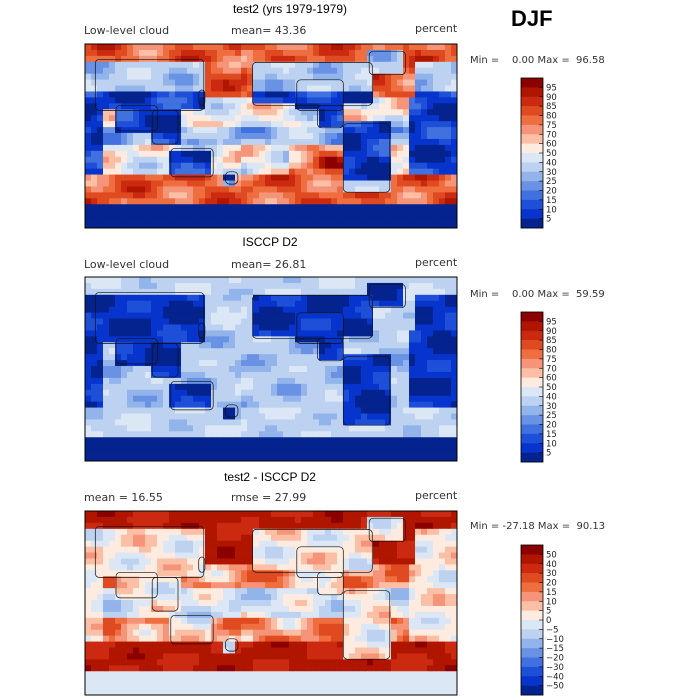 The width and height of the screenshot is (700, 700). I want to click on colorbar-tick-label: 20, so click(551, 426).